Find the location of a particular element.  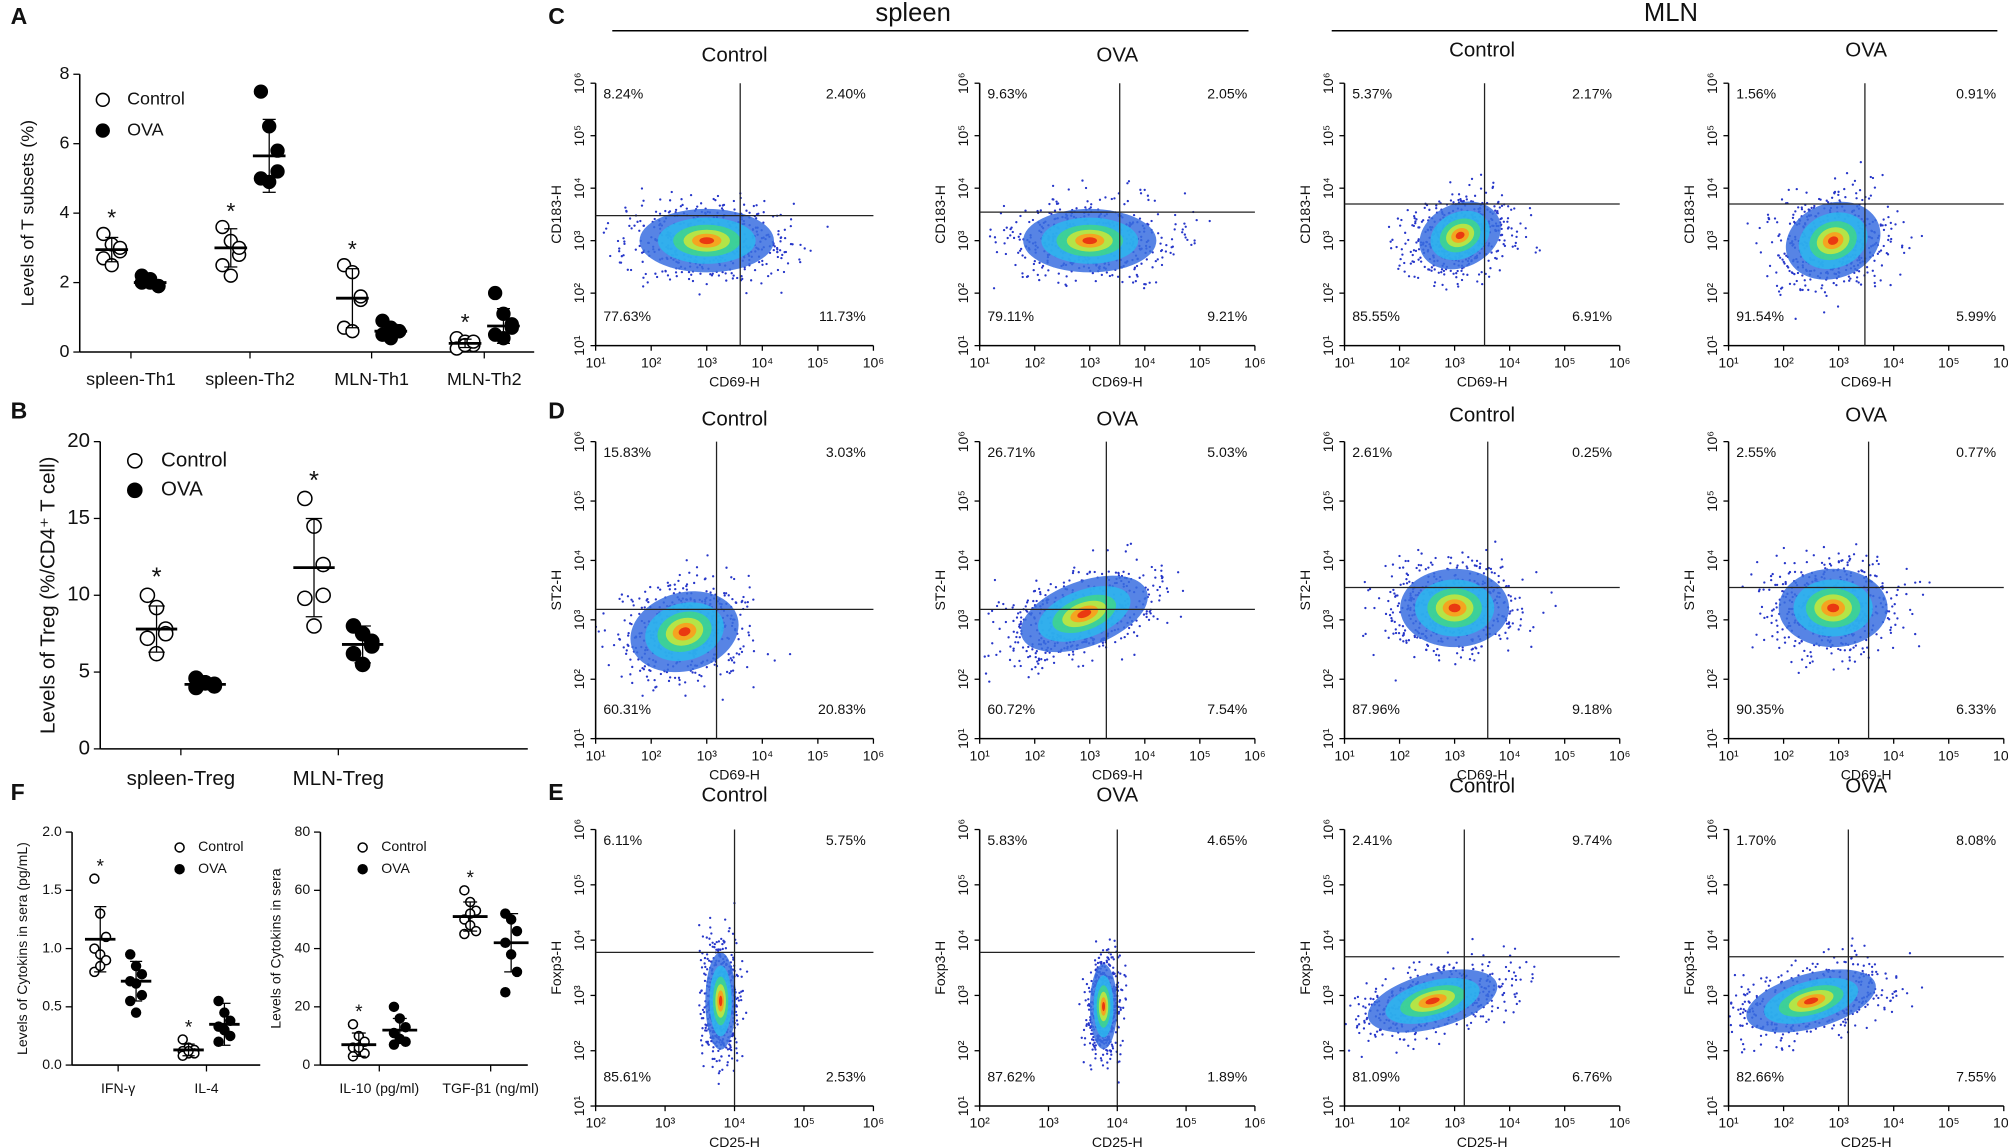

panel-letter: A is located at coordinates (19, 16).